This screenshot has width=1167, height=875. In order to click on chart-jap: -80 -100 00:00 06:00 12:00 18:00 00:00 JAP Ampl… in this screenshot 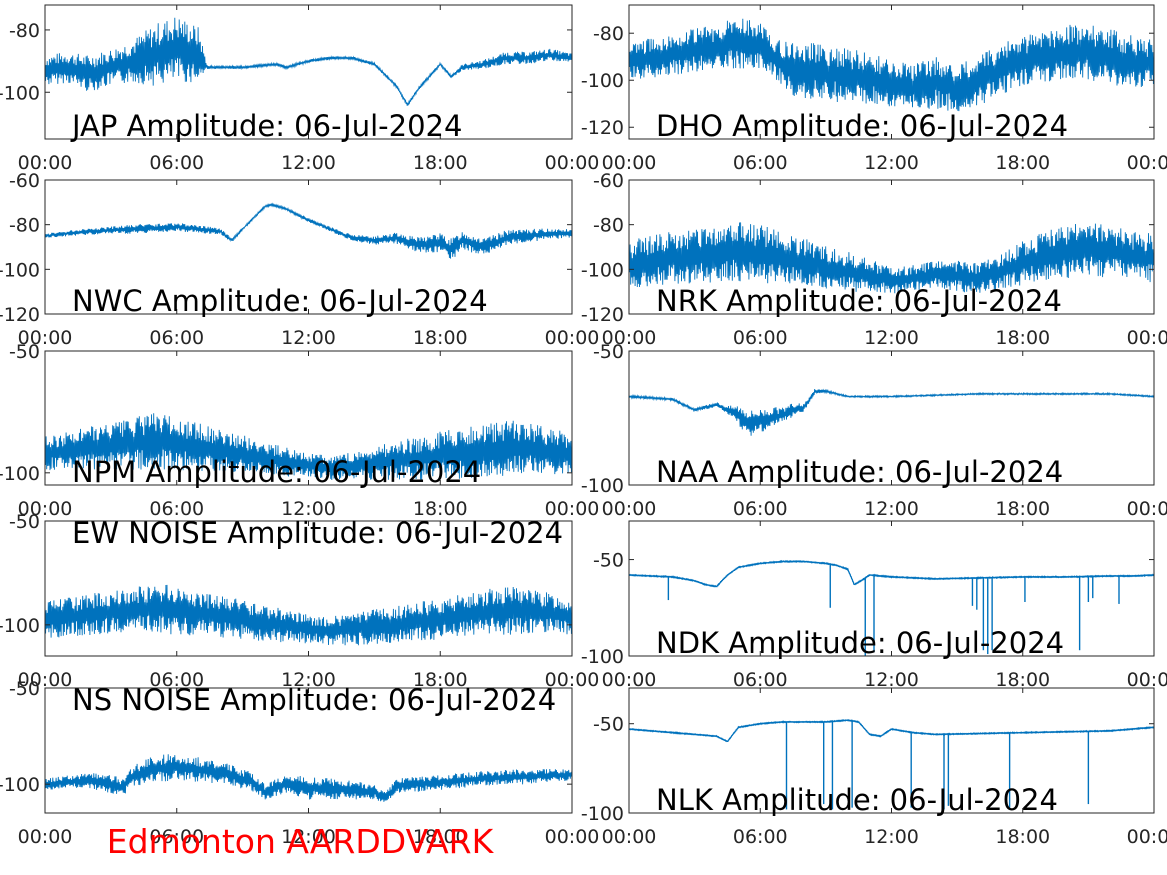, I will do `click(300, 89)`.